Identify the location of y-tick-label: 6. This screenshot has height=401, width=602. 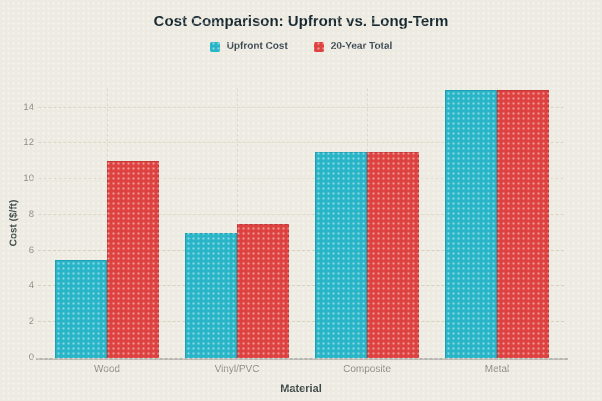
(31, 250).